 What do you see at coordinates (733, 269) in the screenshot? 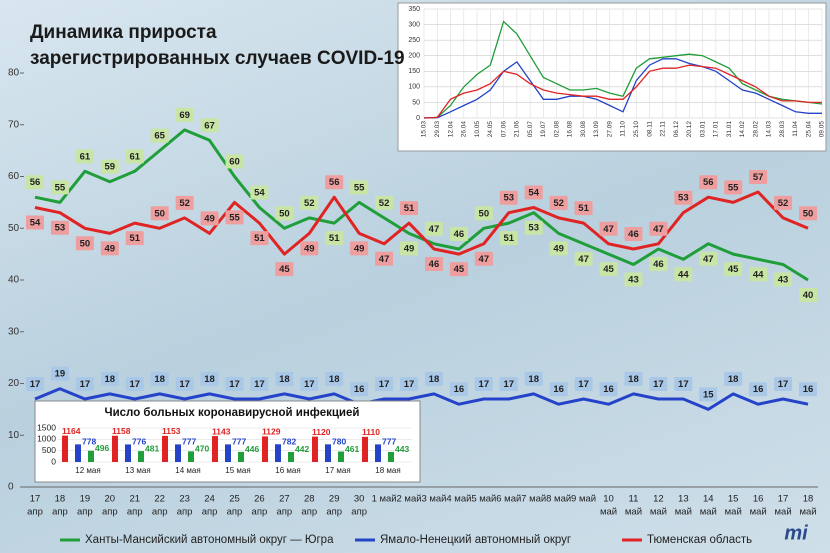
I see `value-label: 45` at bounding box center [733, 269].